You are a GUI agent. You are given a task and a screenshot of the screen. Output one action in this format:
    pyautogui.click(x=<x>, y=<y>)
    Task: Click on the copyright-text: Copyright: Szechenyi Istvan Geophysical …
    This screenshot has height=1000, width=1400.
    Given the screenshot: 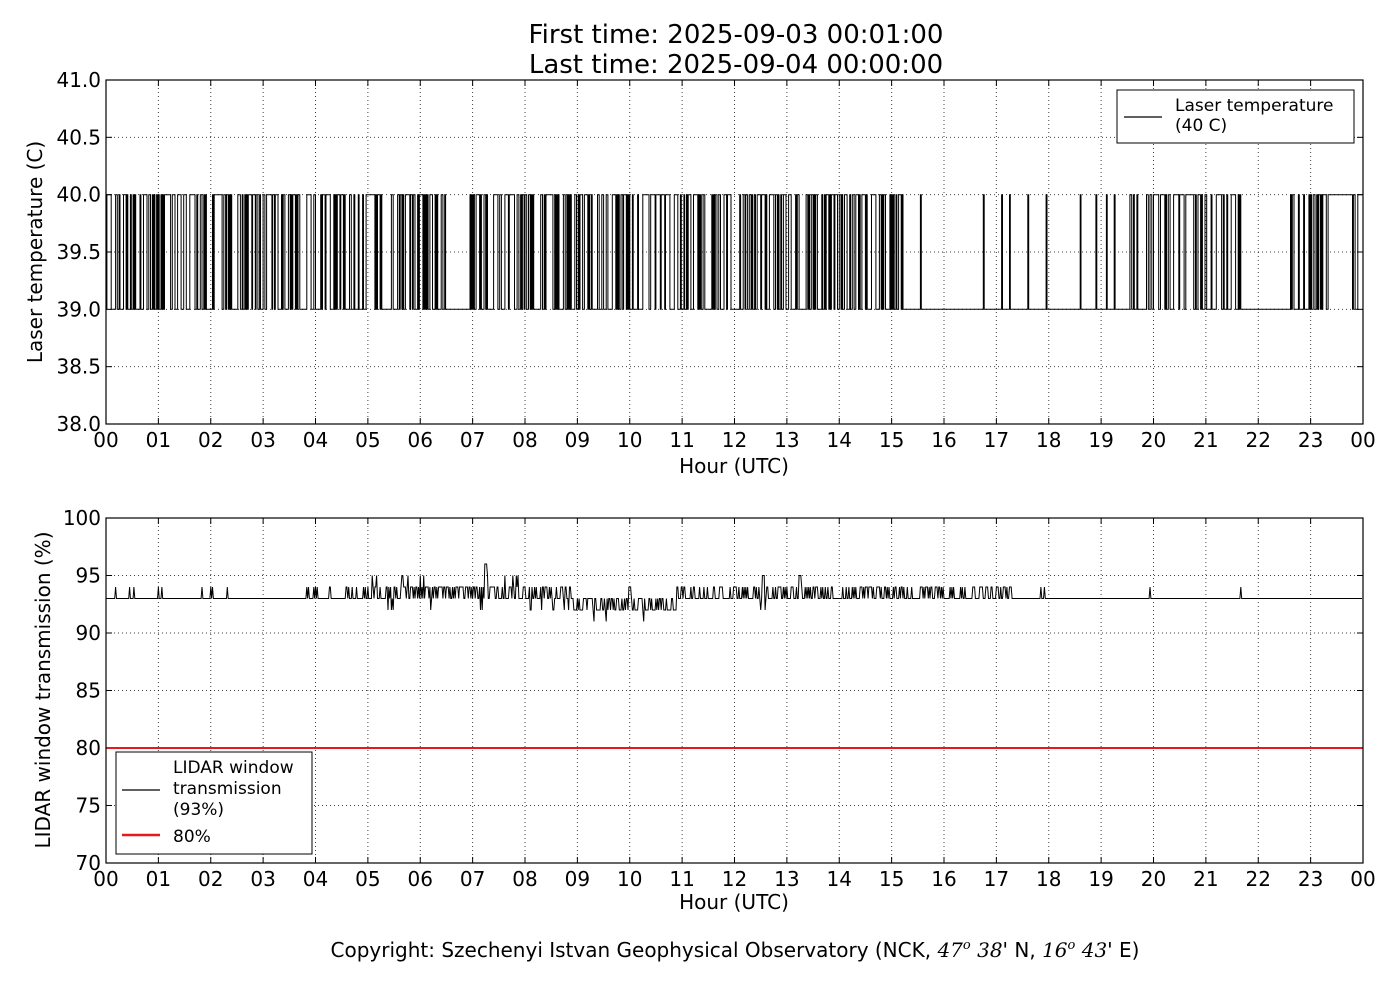 What is the action you would take?
    pyautogui.click(x=735, y=950)
    